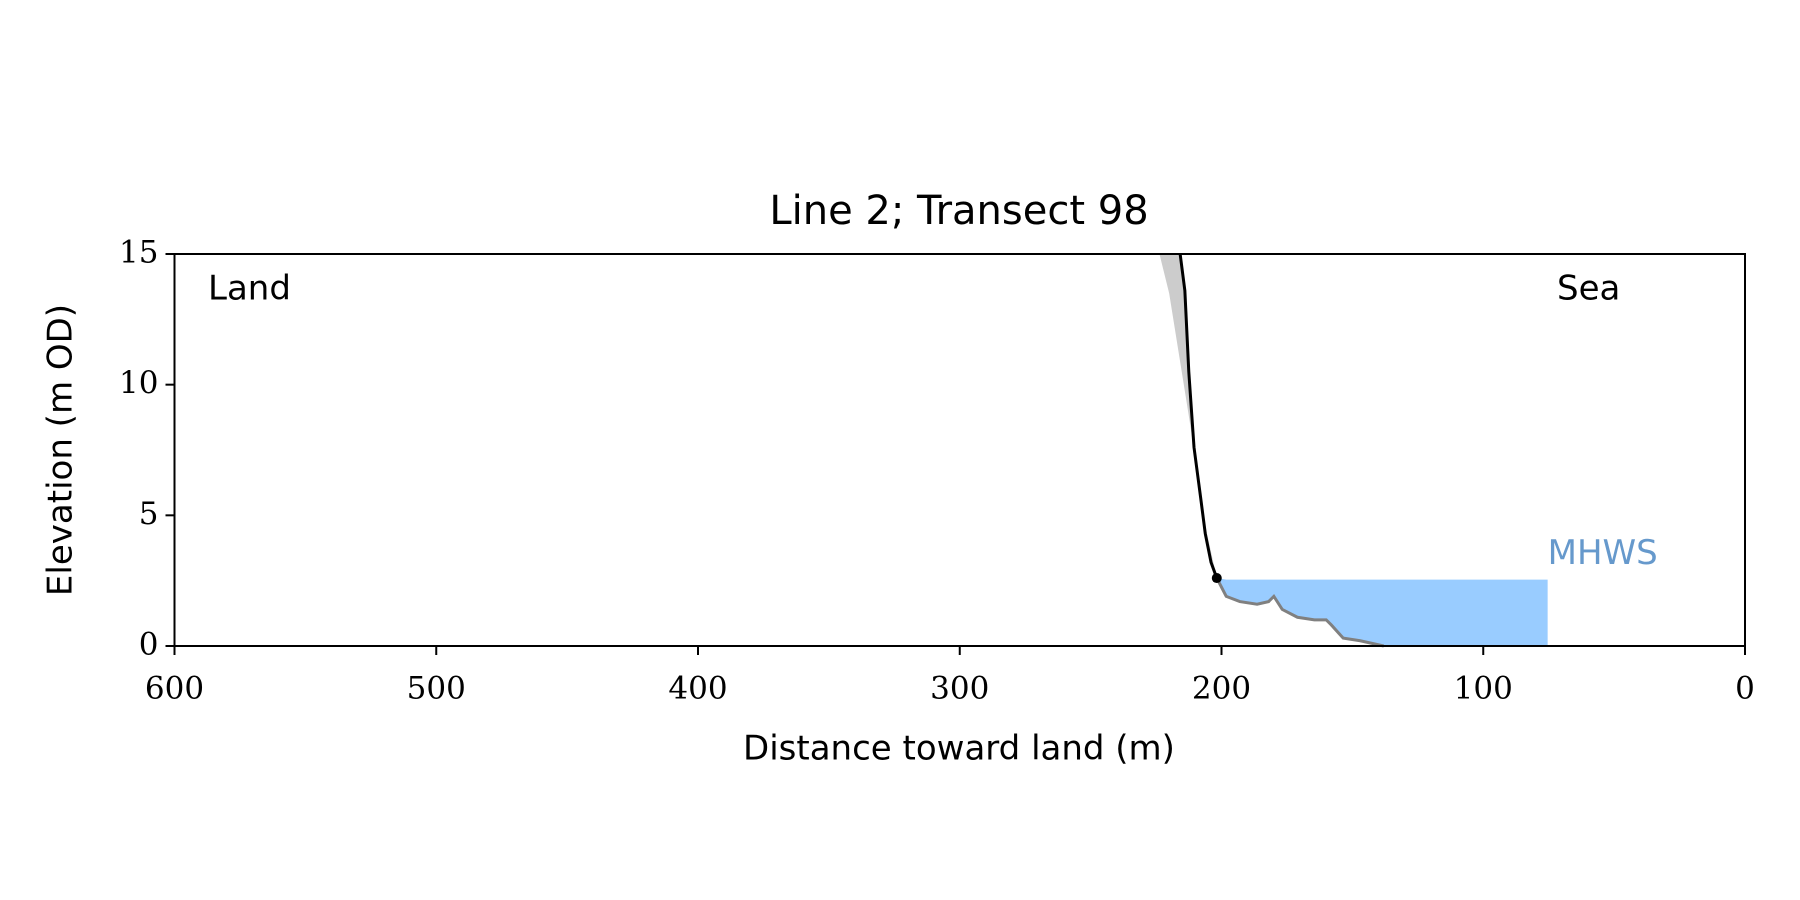 The image size is (1800, 900). Describe the element at coordinates (958, 211) in the screenshot. I see `chart-title: Line 2; Transect 98` at that location.